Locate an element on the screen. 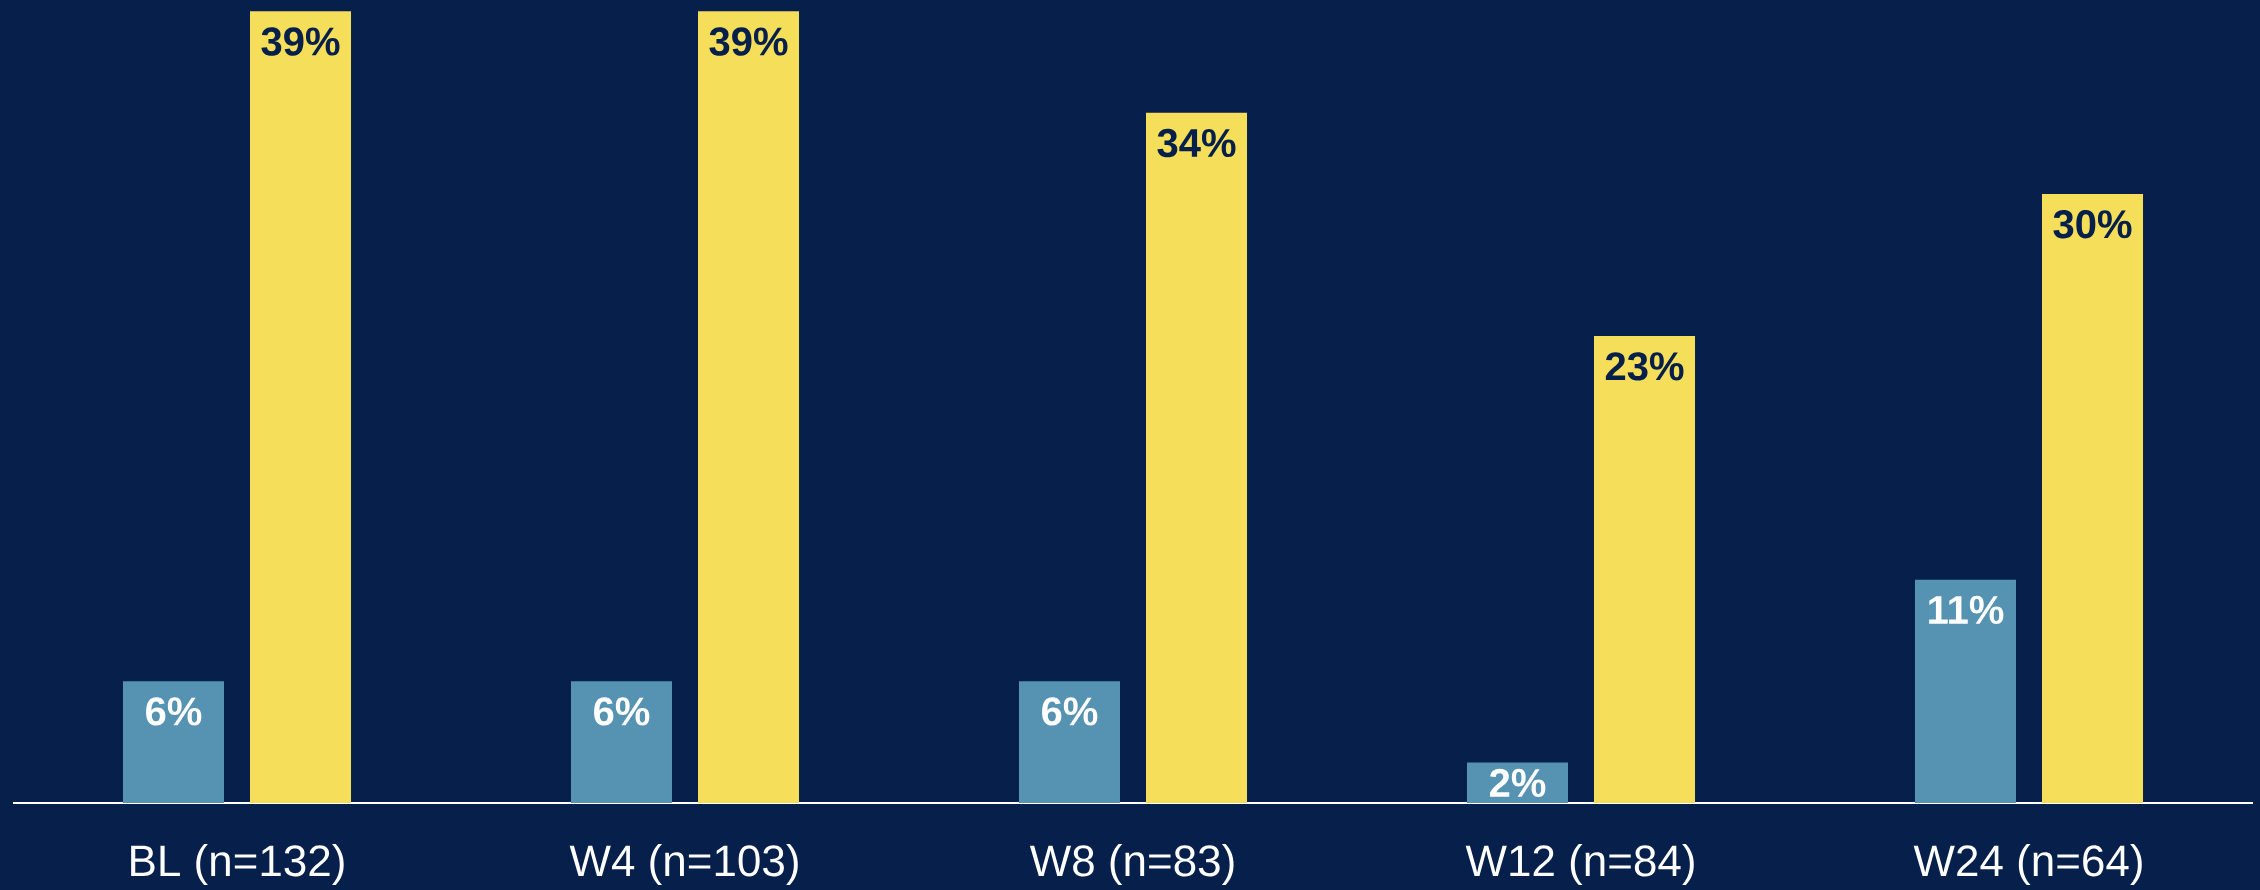 The width and height of the screenshot is (2260, 890). data-label: 30% is located at coordinates (2092, 224).